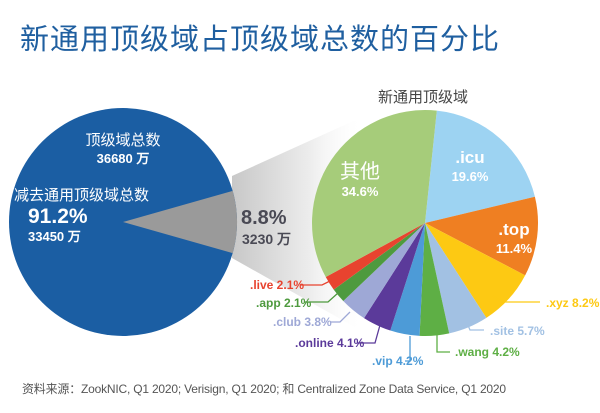 Image resolution: width=600 pixels, height=413 pixels. I want to click on slice-online, so click(394, 277).